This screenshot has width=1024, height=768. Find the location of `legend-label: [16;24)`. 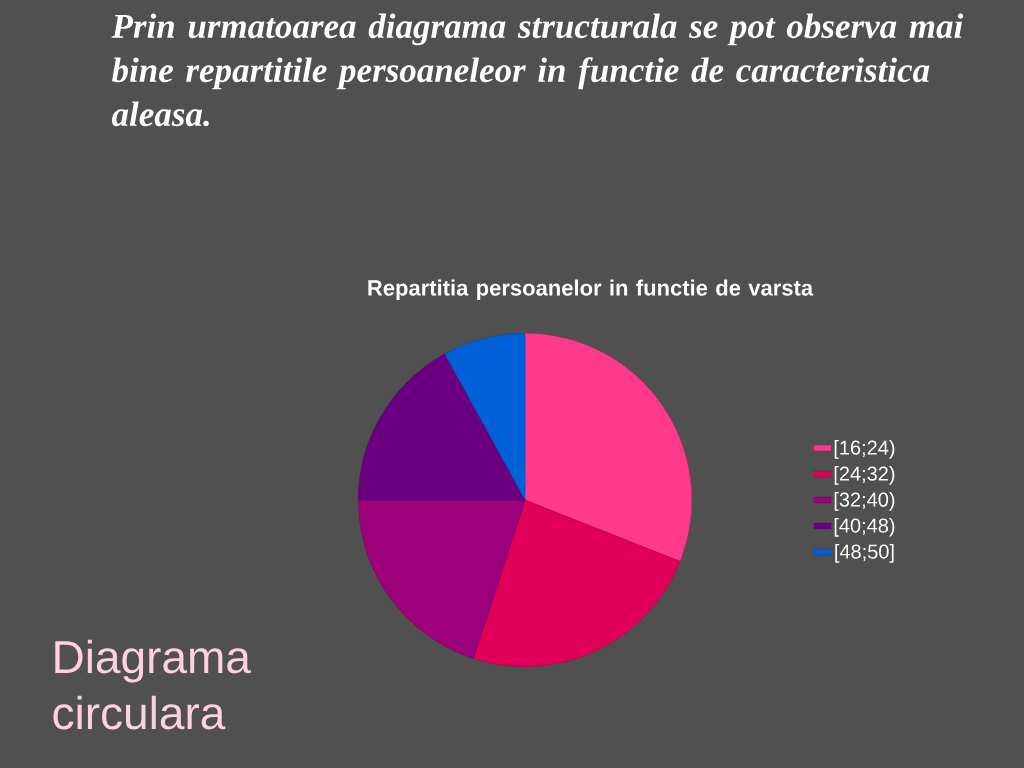

legend-label: [16;24) is located at coordinates (864, 449).